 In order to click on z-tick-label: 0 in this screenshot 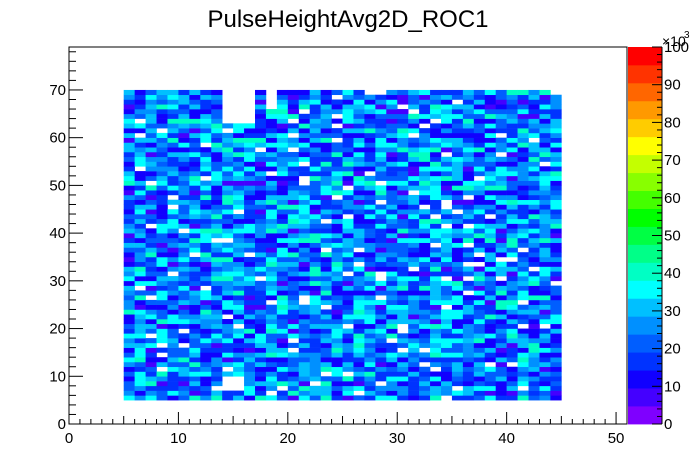, I will do `click(668, 424)`.